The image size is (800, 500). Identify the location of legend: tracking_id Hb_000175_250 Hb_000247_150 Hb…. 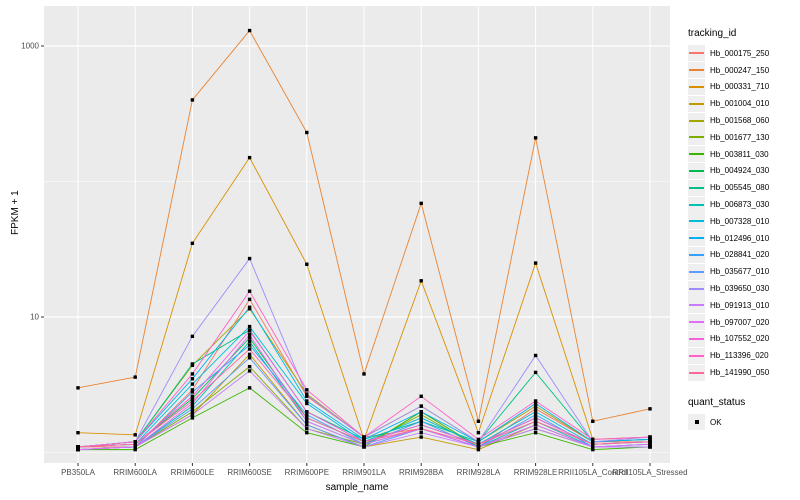
(729, 229).